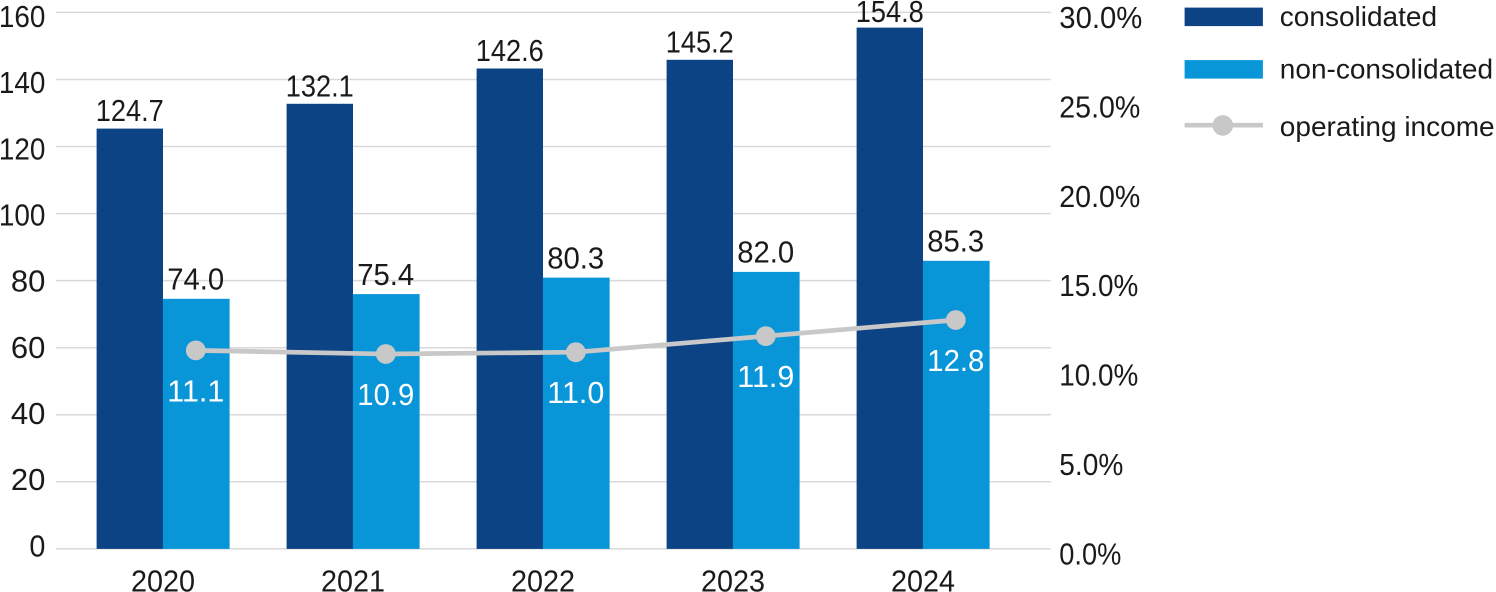 The image size is (1496, 592). I want to click on svg-text: 85.3, so click(955, 242).